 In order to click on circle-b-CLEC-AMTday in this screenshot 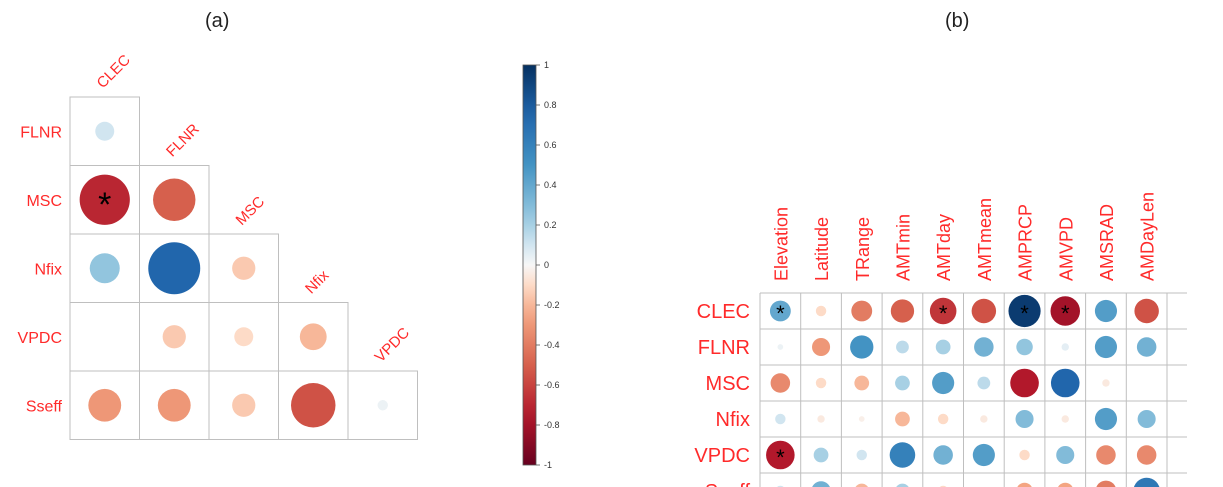, I will do `click(943, 311)`.